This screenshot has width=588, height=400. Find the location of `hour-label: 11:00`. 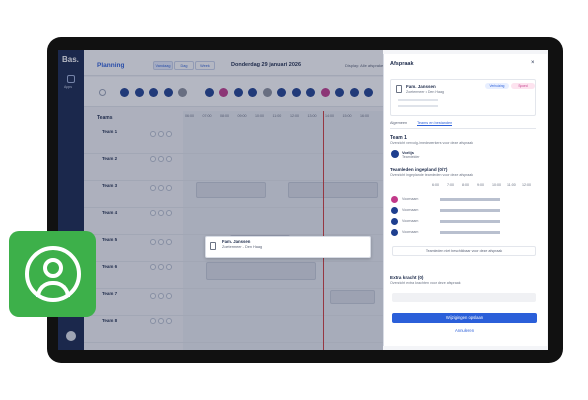

hour-label: 11:00 is located at coordinates (511, 185).